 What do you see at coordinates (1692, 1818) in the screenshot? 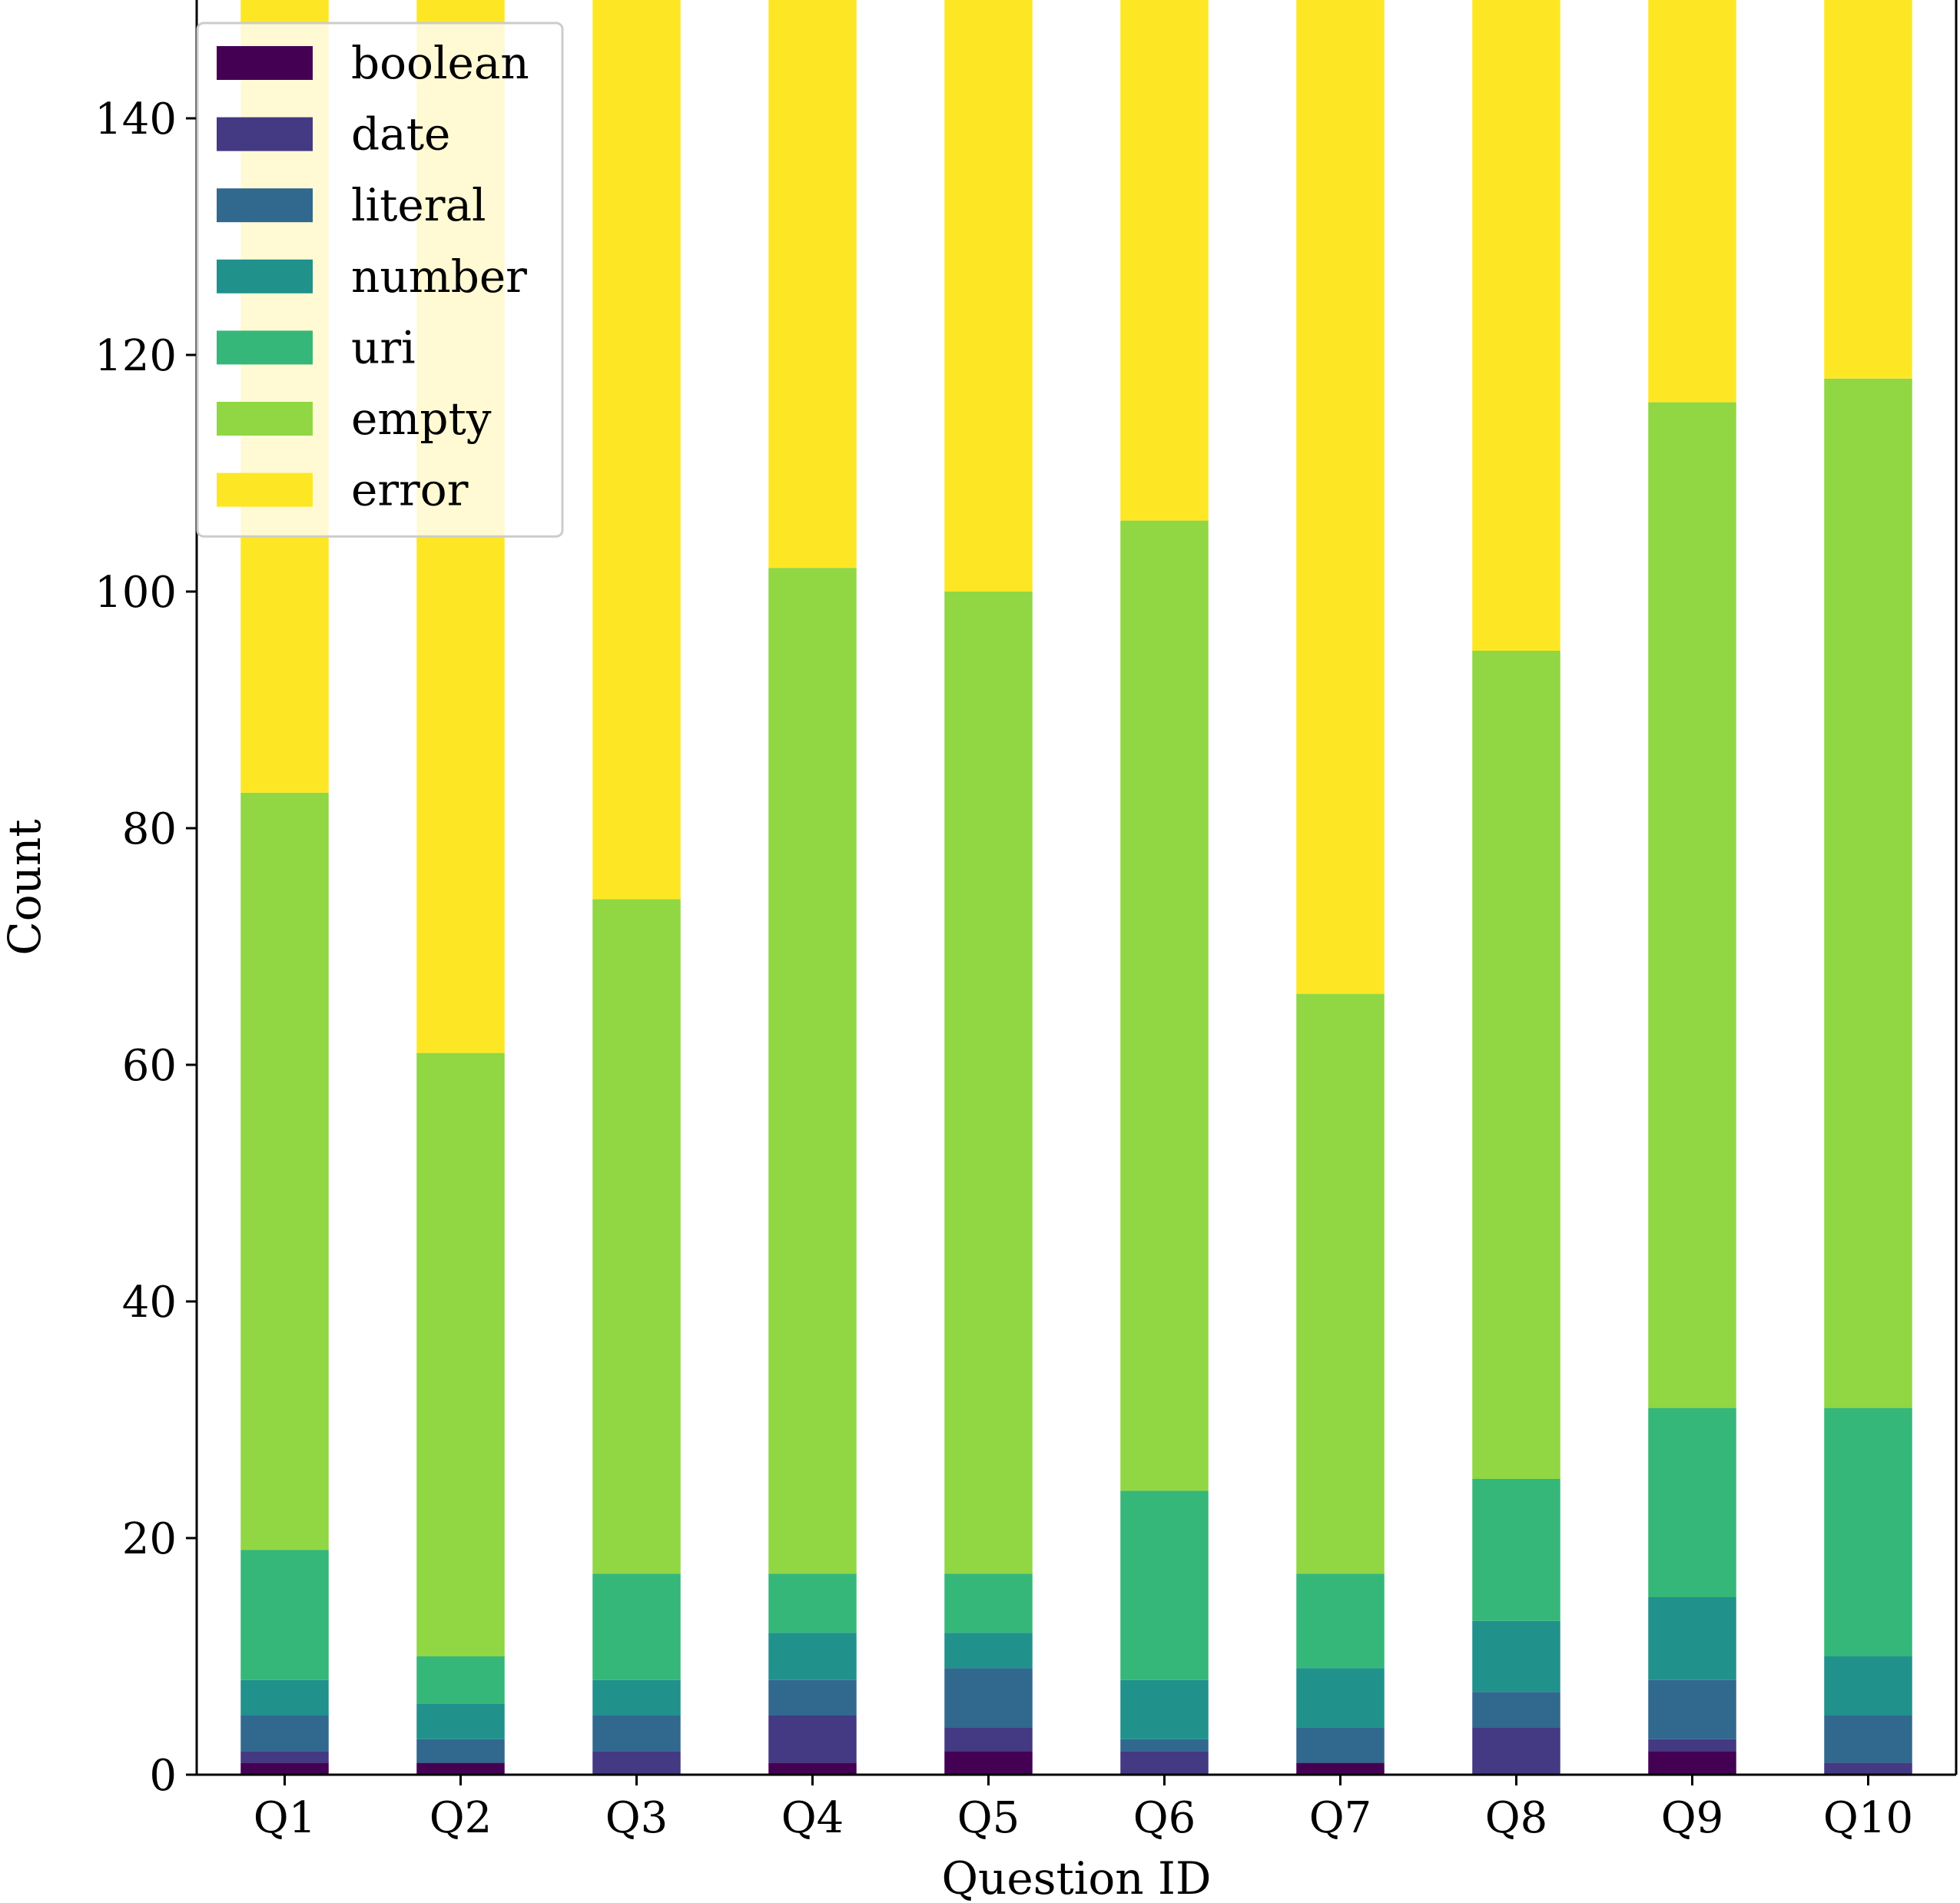
I see `x-tick-label: Q9` at bounding box center [1692, 1818].